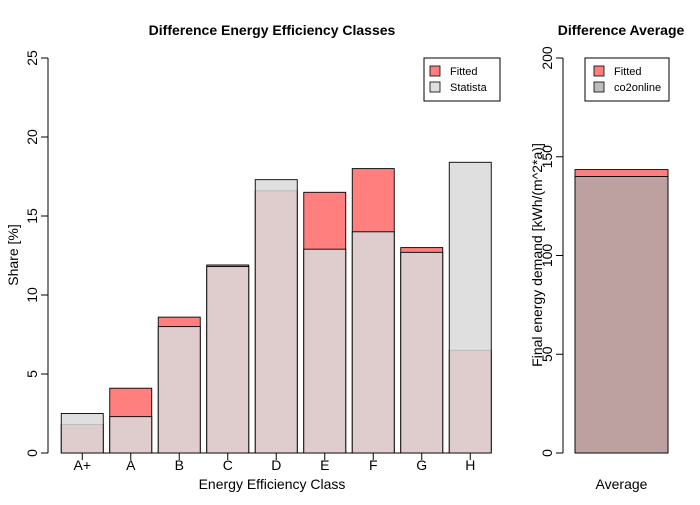 The image size is (700, 505). What do you see at coordinates (469, 88) in the screenshot?
I see `left-legend-label-statista: Statista` at bounding box center [469, 88].